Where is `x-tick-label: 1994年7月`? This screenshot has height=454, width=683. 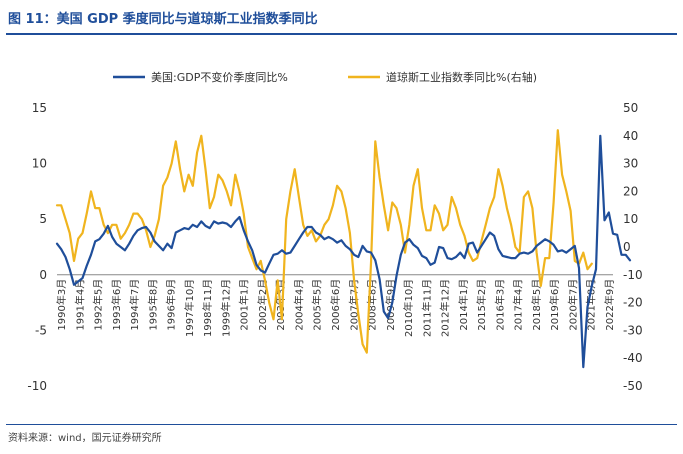 x-tick-label: 1994年7月 is located at coordinates (134, 305).